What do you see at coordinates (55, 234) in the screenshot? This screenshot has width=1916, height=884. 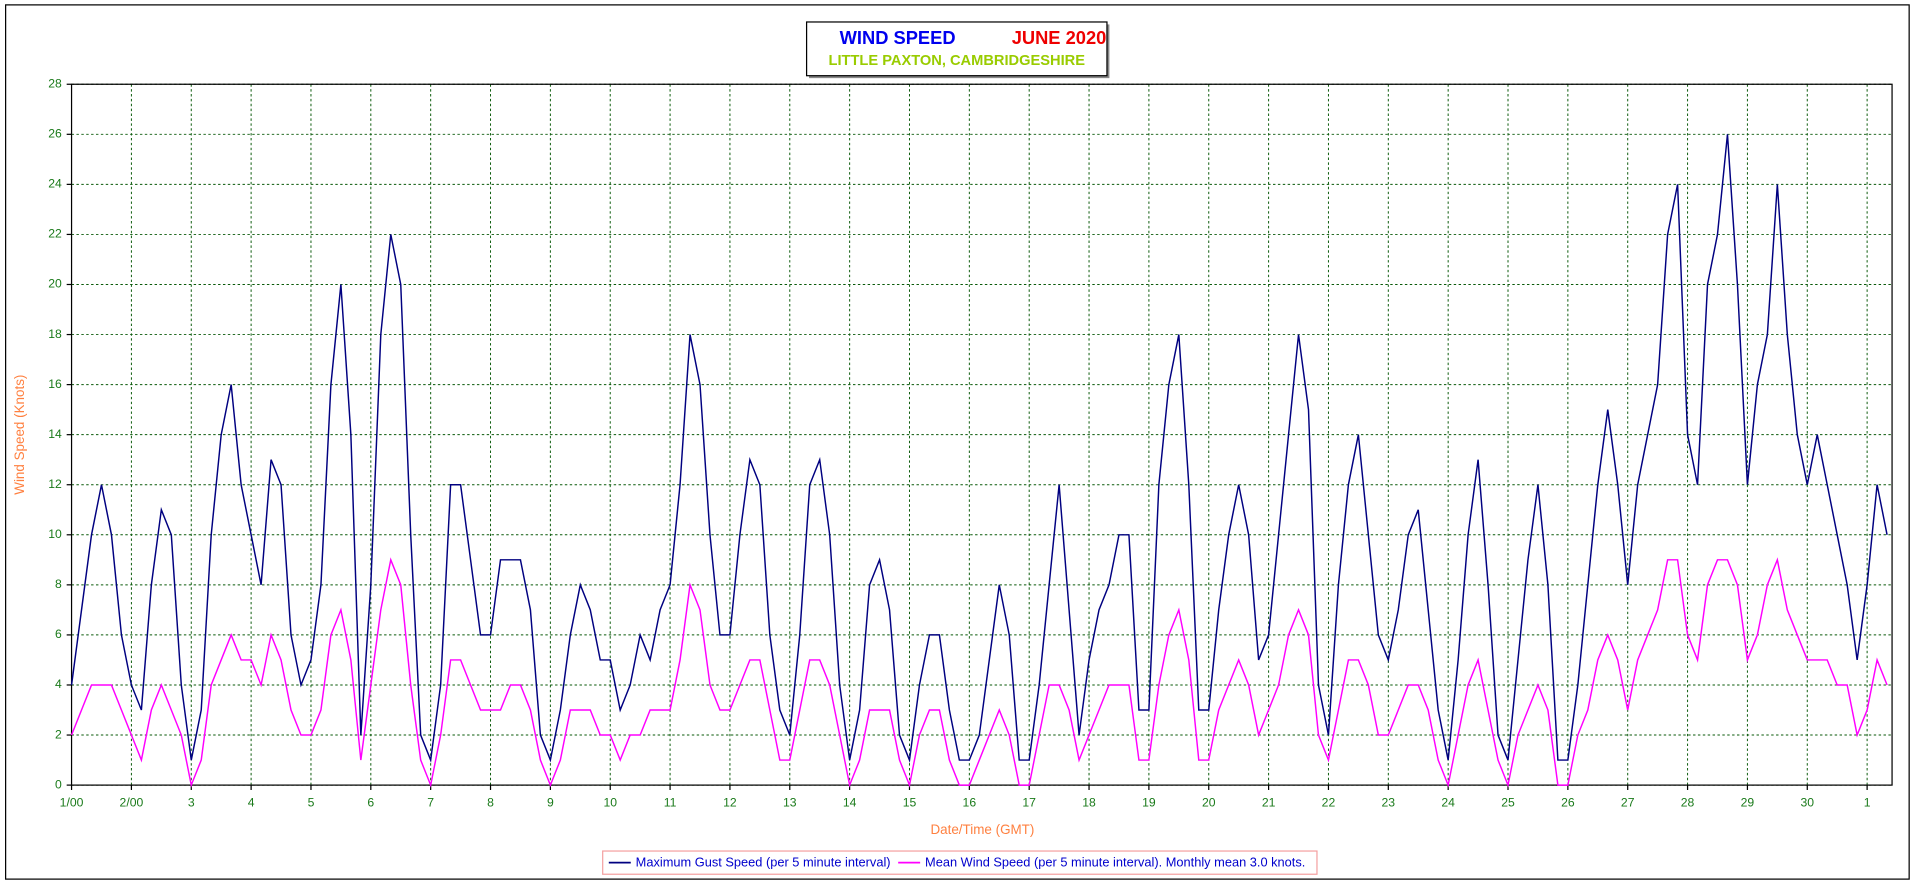 I see `y-tick-label: 22` at bounding box center [55, 234].